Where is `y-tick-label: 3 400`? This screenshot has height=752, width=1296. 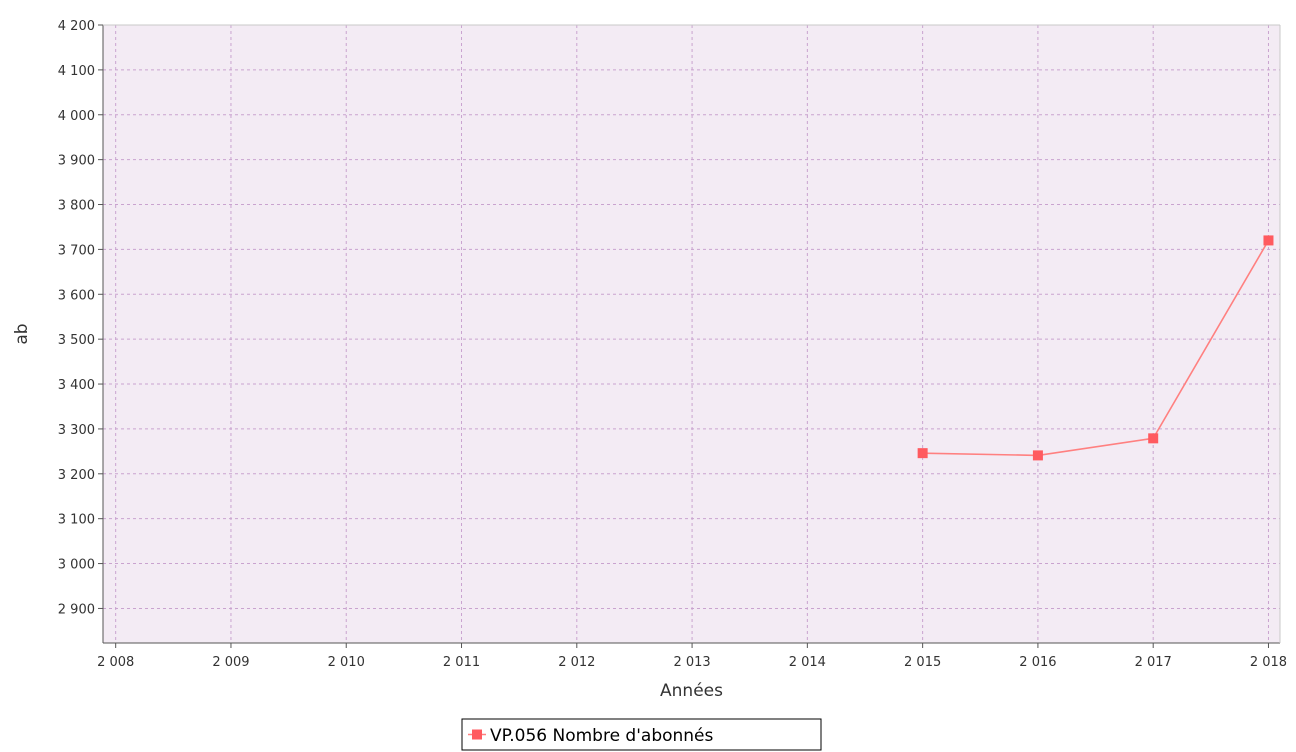 y-tick-label: 3 400 is located at coordinates (76, 385).